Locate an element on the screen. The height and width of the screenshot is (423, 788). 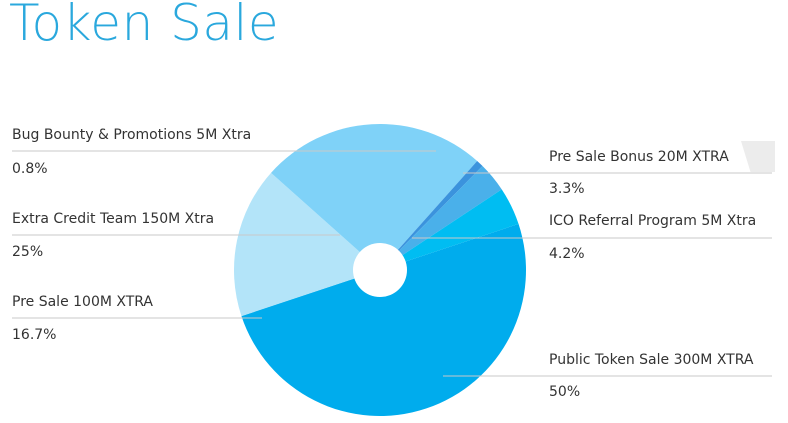
slice-label: ICO Referral Program 5M Xtra is located at coordinates (652, 221).